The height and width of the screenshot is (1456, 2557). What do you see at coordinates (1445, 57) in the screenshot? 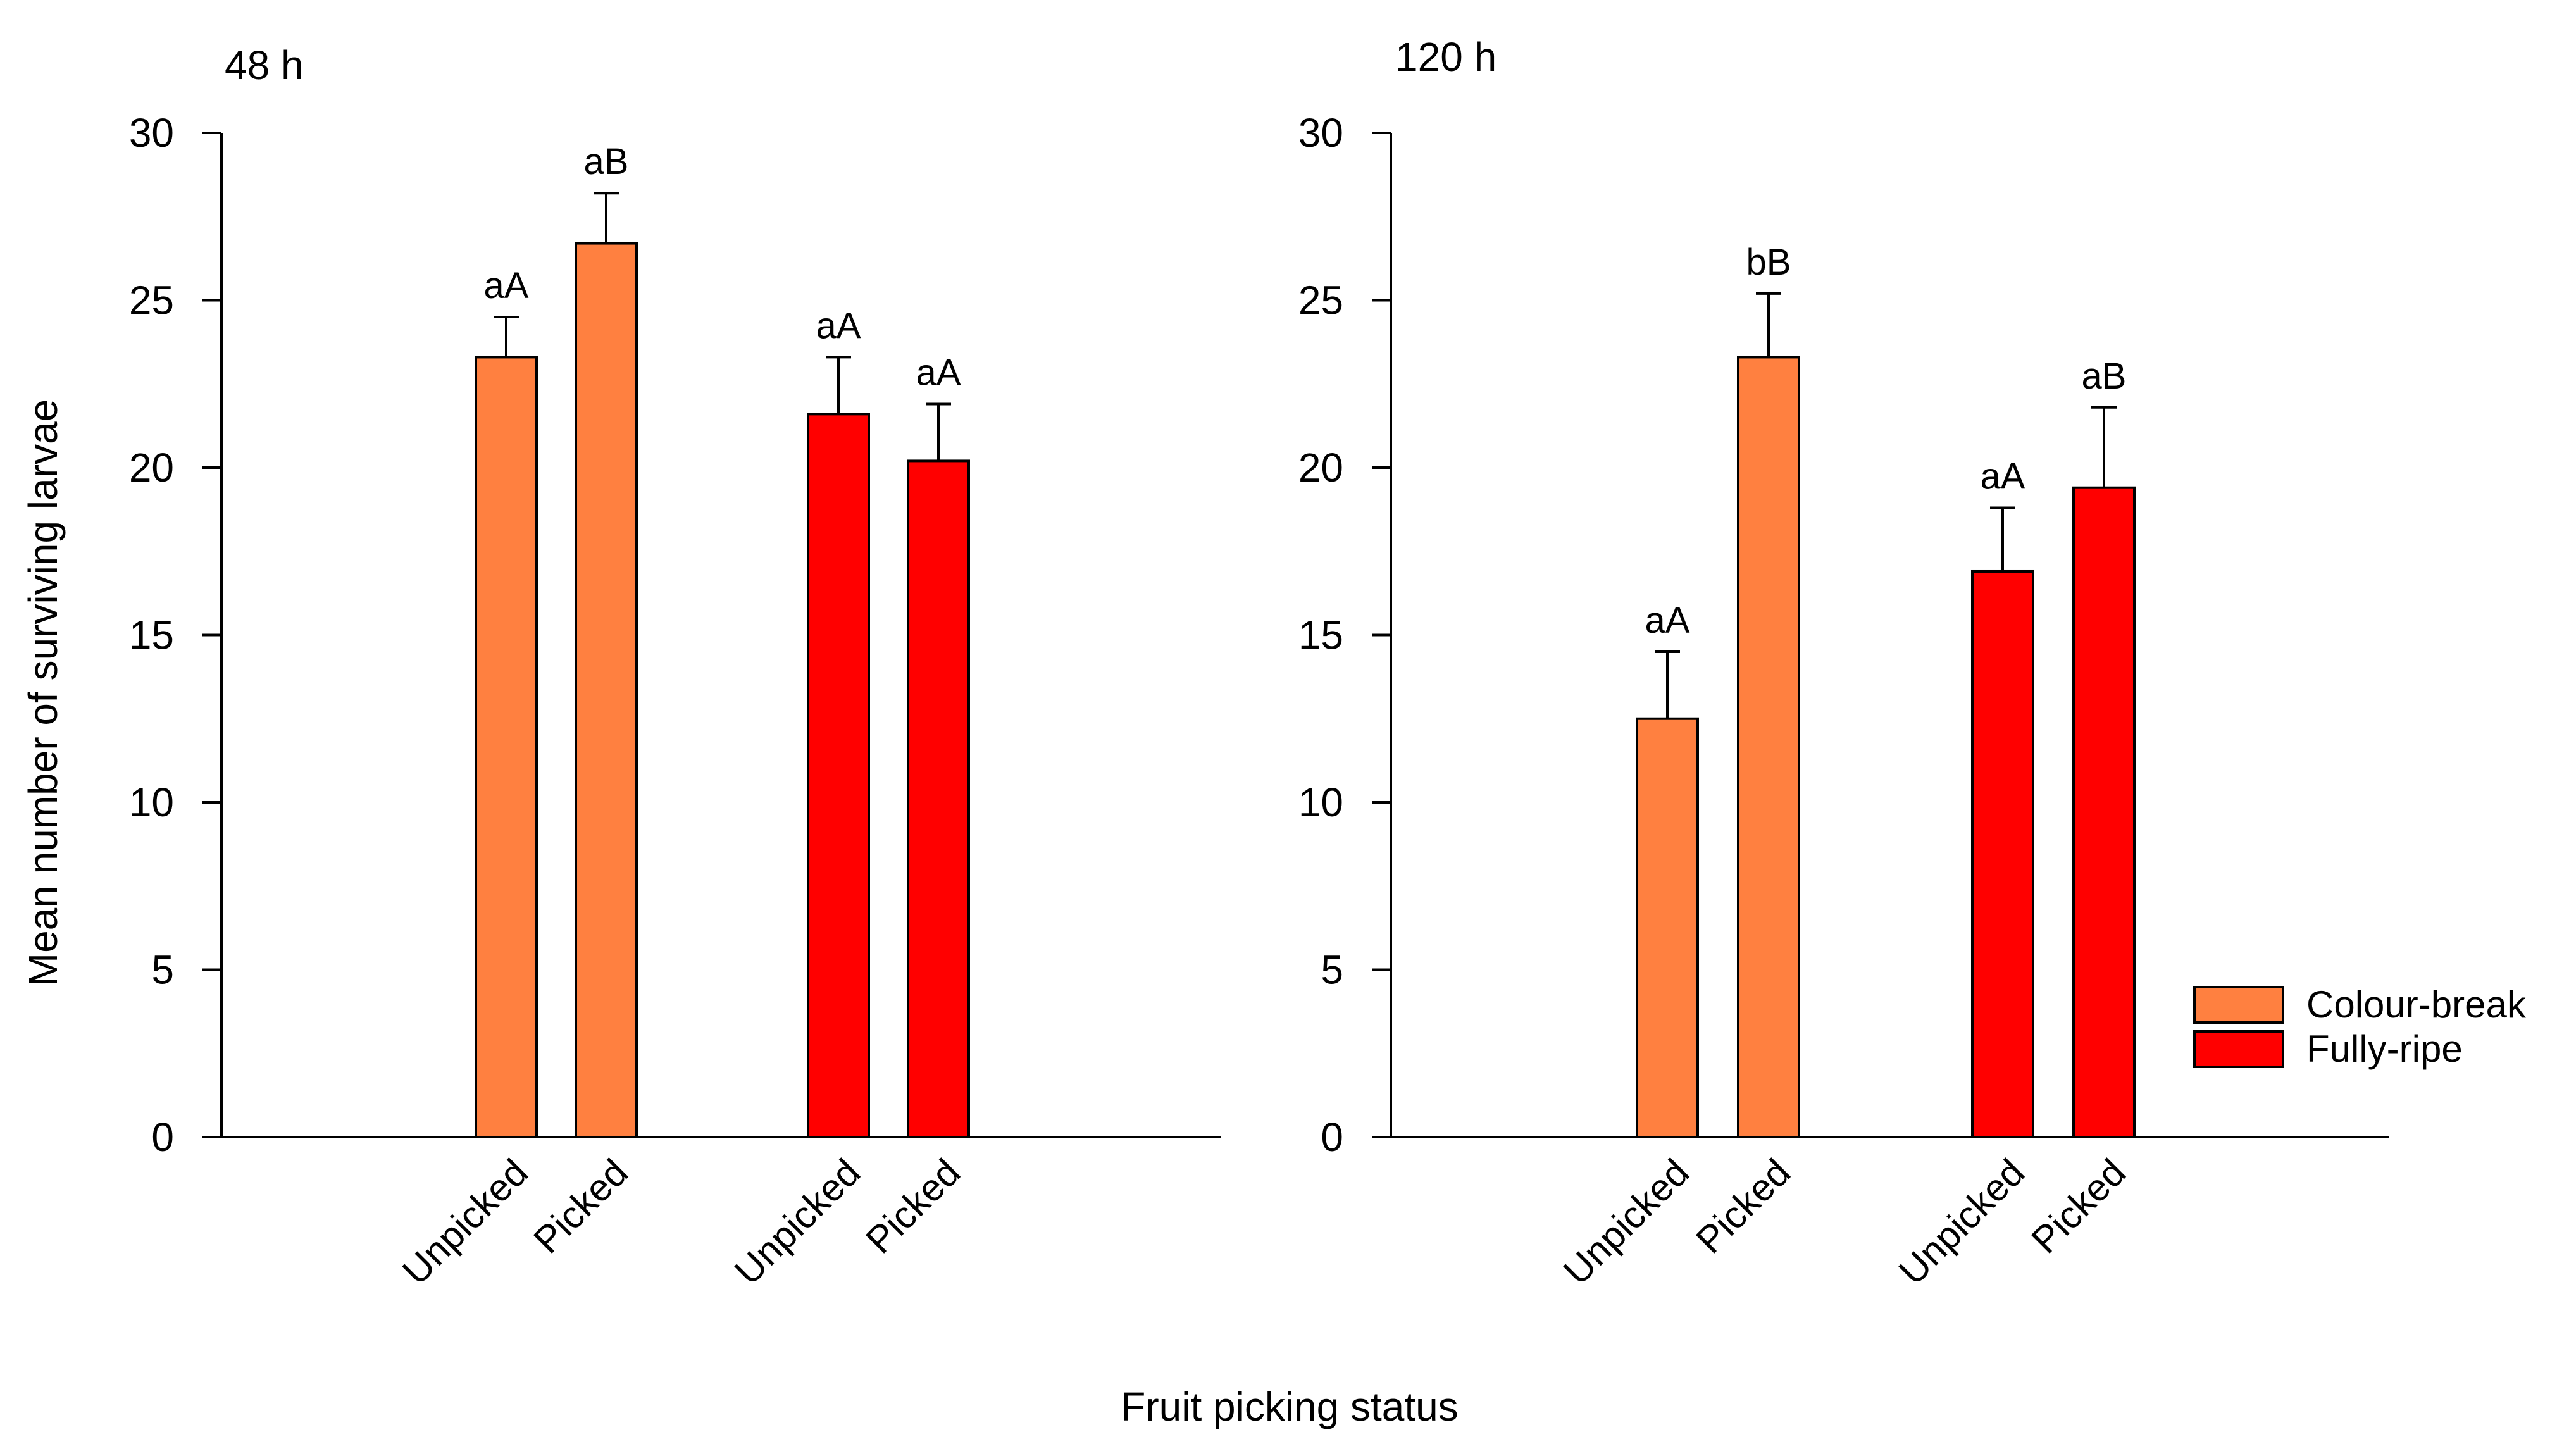
I see `panel-title: 120 h` at bounding box center [1445, 57].